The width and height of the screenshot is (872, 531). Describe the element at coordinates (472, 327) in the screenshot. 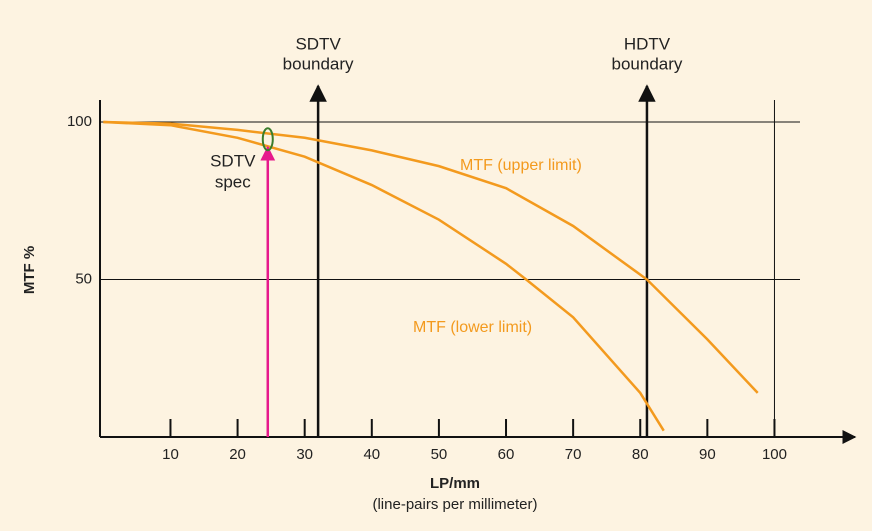

I see `series-label: MTF (lower limit)` at that location.